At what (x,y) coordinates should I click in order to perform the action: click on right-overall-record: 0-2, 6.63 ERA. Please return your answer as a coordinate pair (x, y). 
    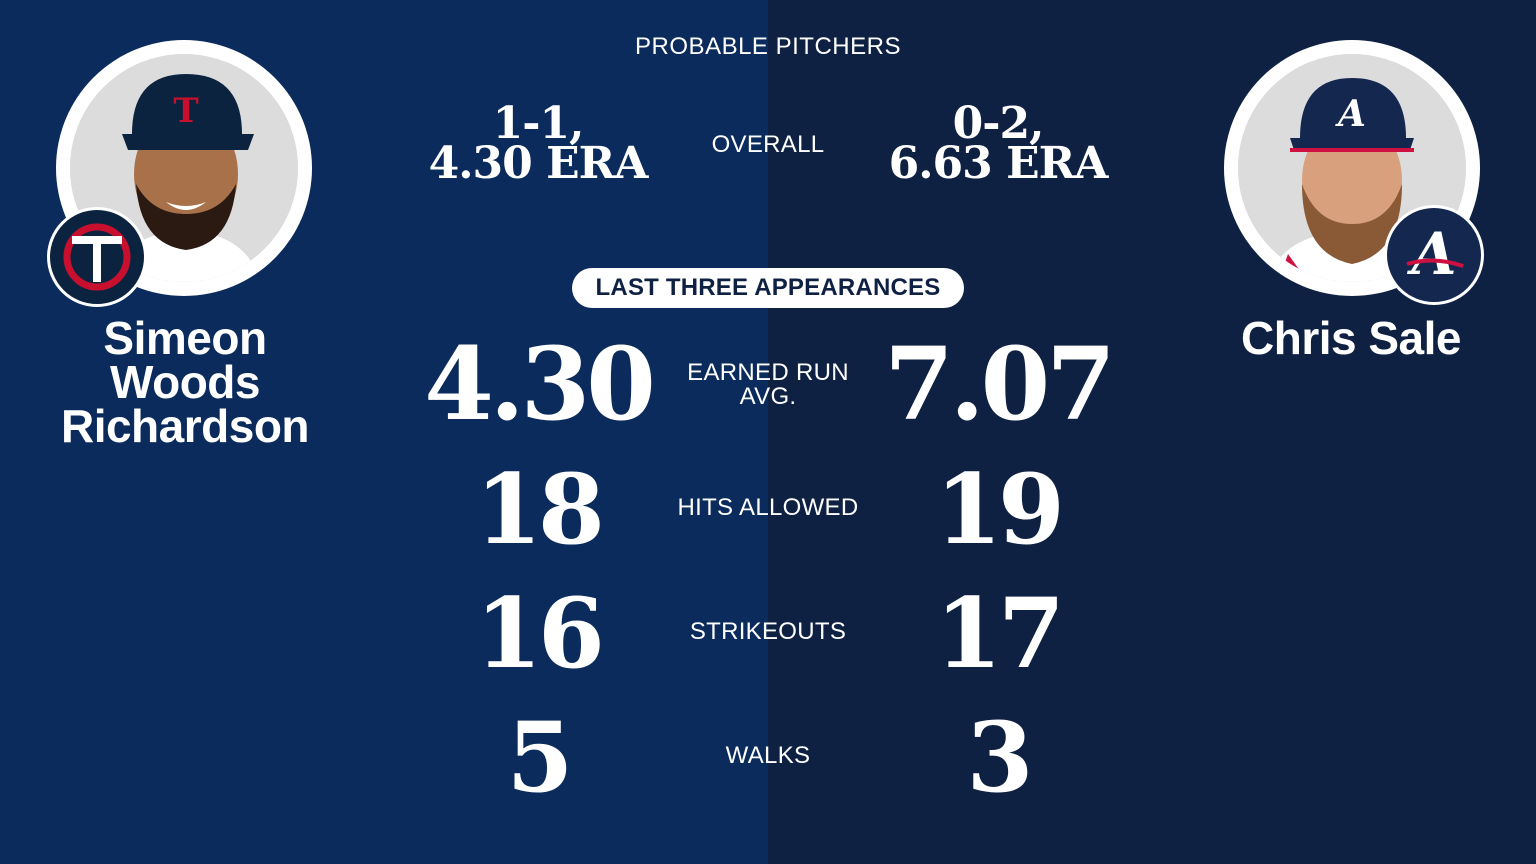
    Looking at the image, I should click on (998, 143).